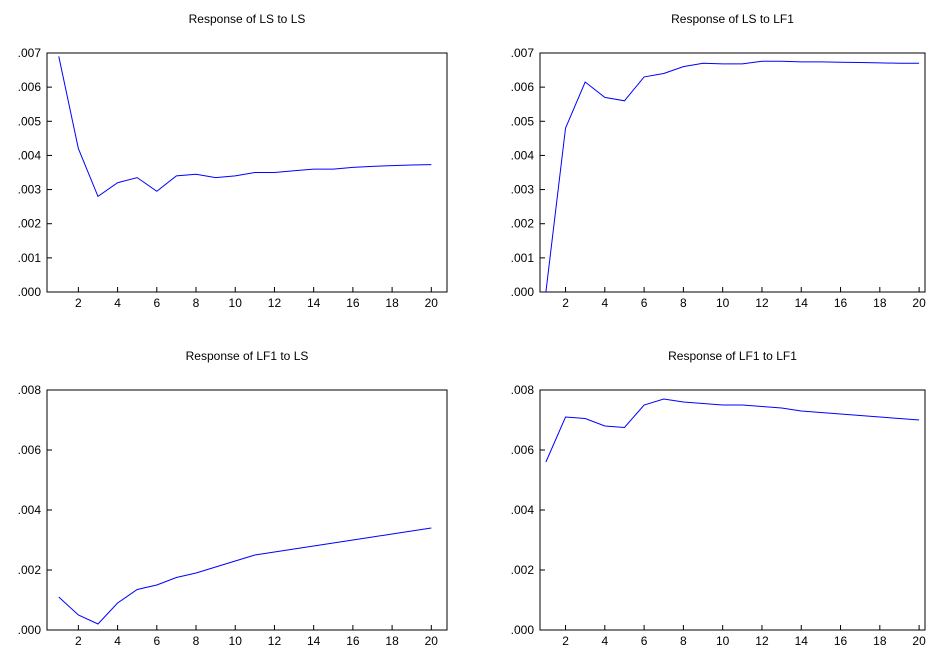 The width and height of the screenshot is (930, 654). What do you see at coordinates (247, 356) in the screenshot?
I see `chart-title: Response of LF1 to LS` at bounding box center [247, 356].